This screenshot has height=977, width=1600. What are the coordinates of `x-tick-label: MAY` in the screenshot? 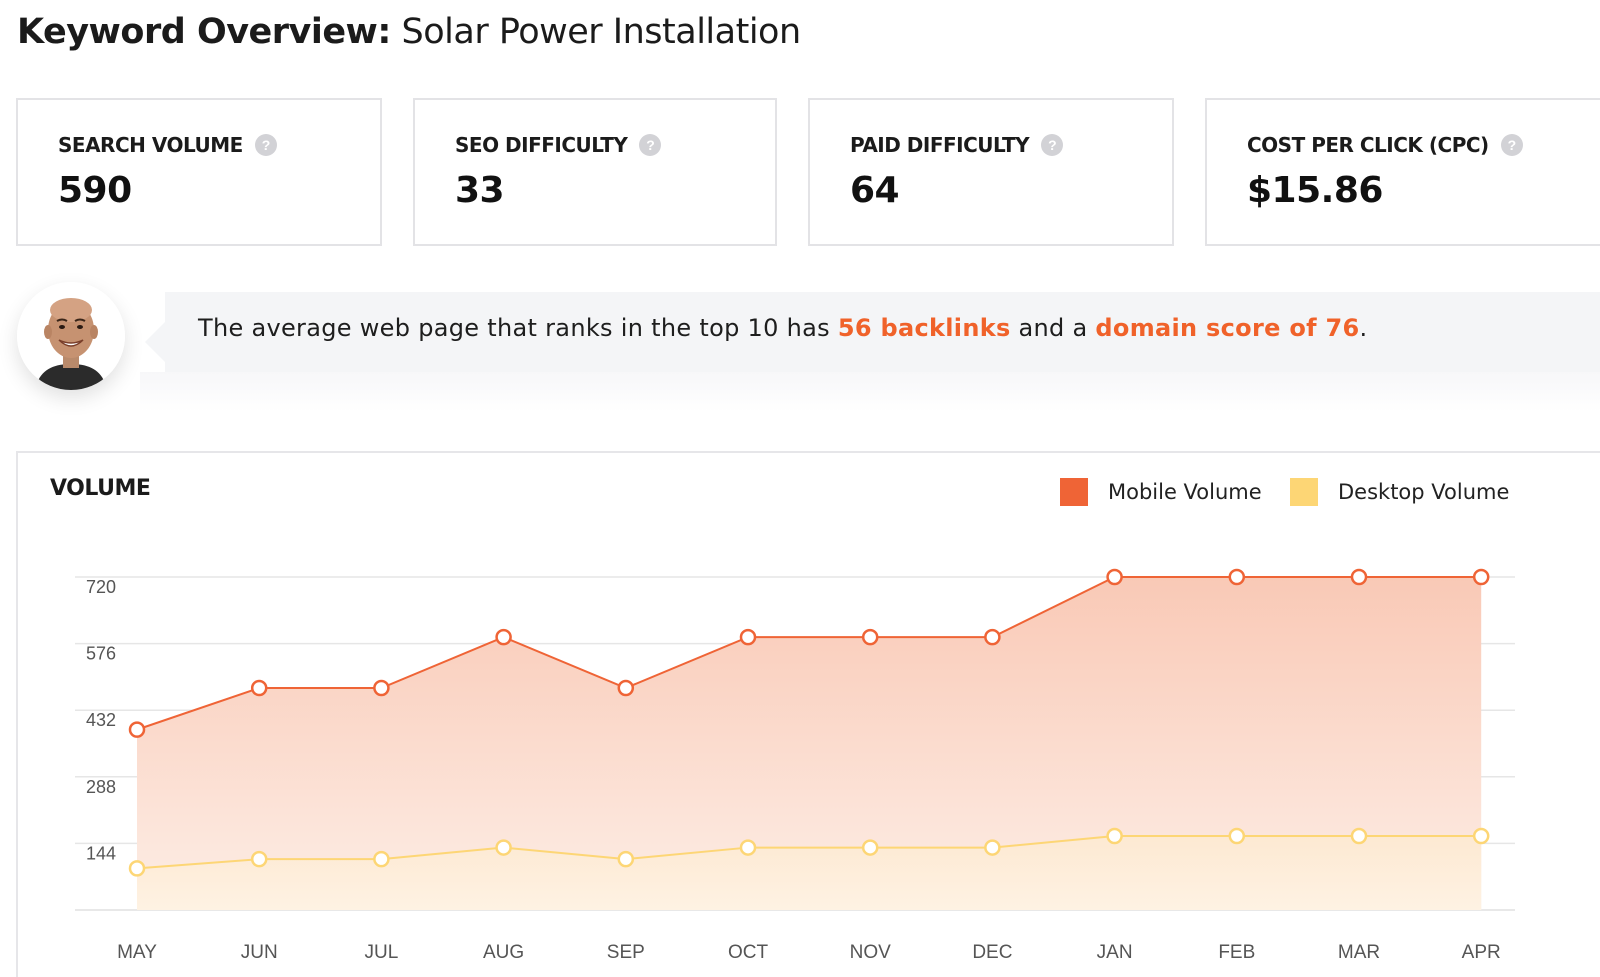 It's located at (137, 952).